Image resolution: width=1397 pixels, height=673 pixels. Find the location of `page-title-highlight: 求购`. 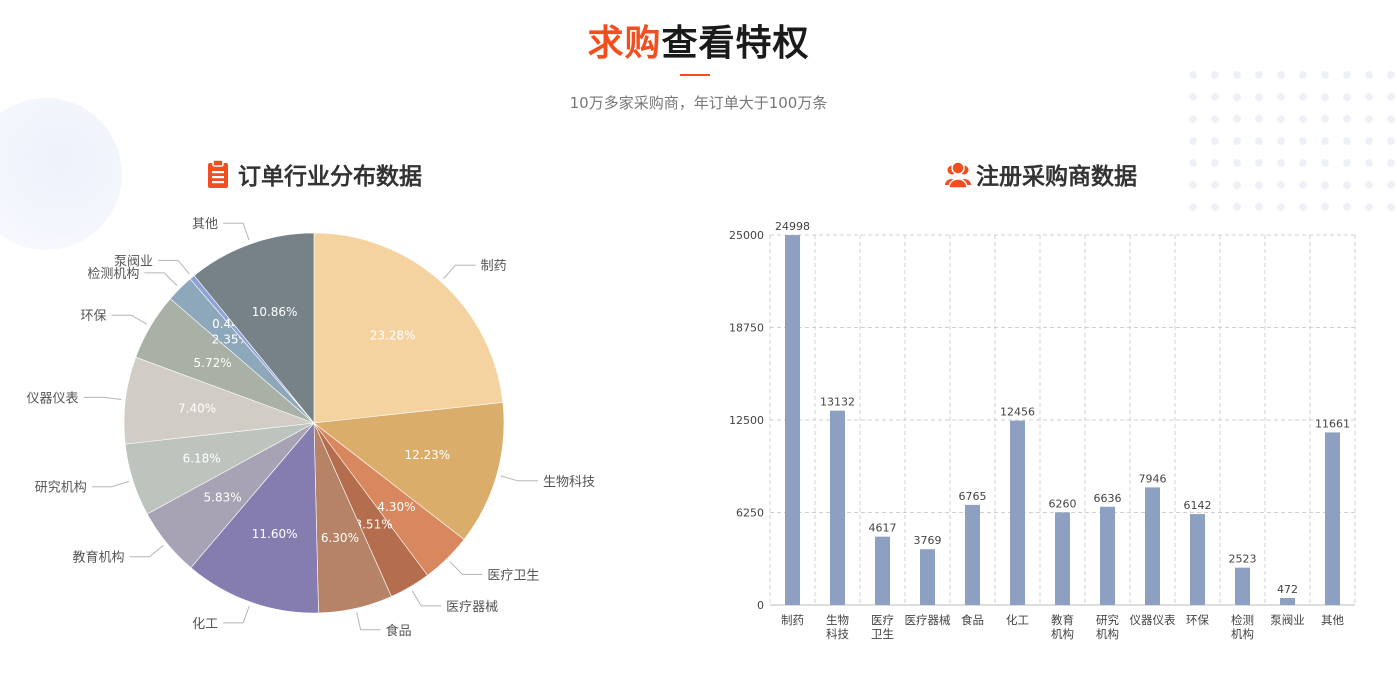

page-title-highlight: 求购 is located at coordinates (624, 43).